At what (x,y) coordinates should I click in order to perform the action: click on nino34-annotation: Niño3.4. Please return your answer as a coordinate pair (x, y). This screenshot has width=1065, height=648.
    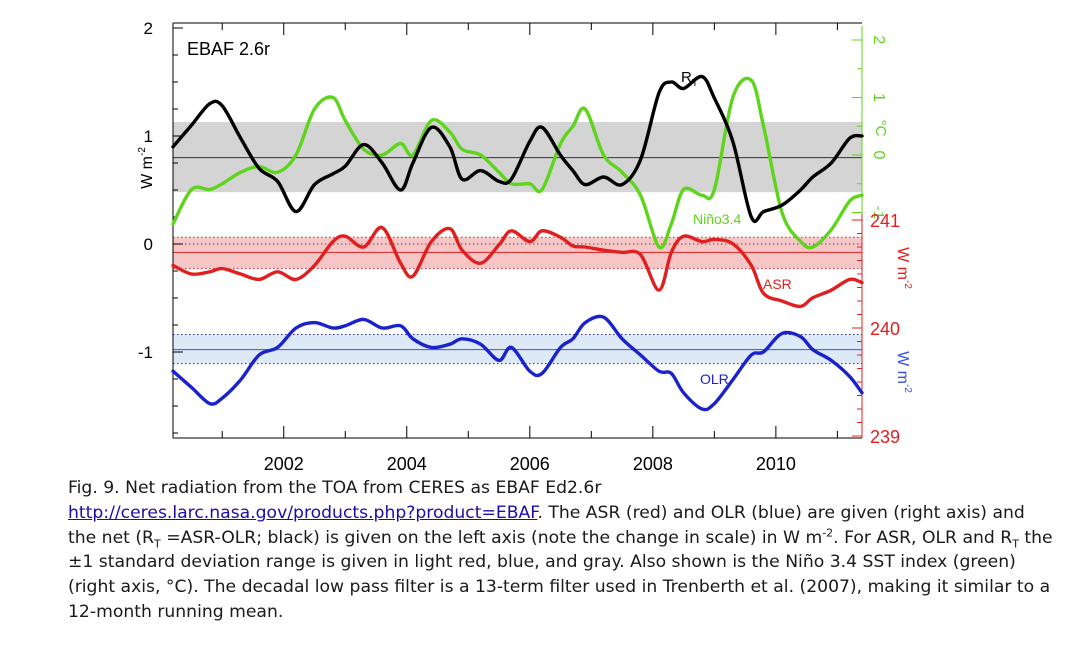
    Looking at the image, I should click on (717, 219).